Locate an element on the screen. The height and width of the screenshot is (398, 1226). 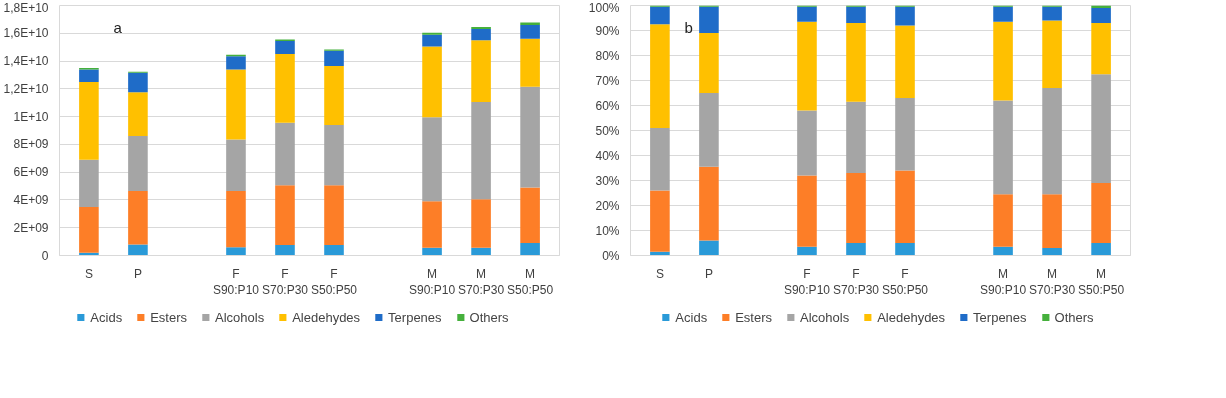
y-tick-label: 60% is located at coordinates (607, 105).